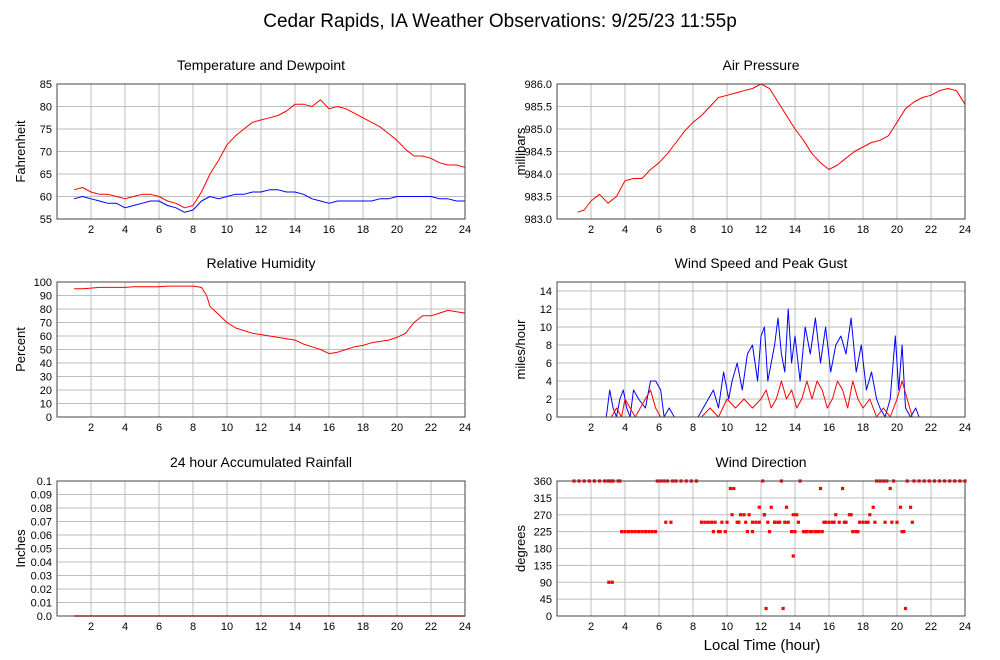  I want to click on y-tick-label: 0.09, so click(41, 496).